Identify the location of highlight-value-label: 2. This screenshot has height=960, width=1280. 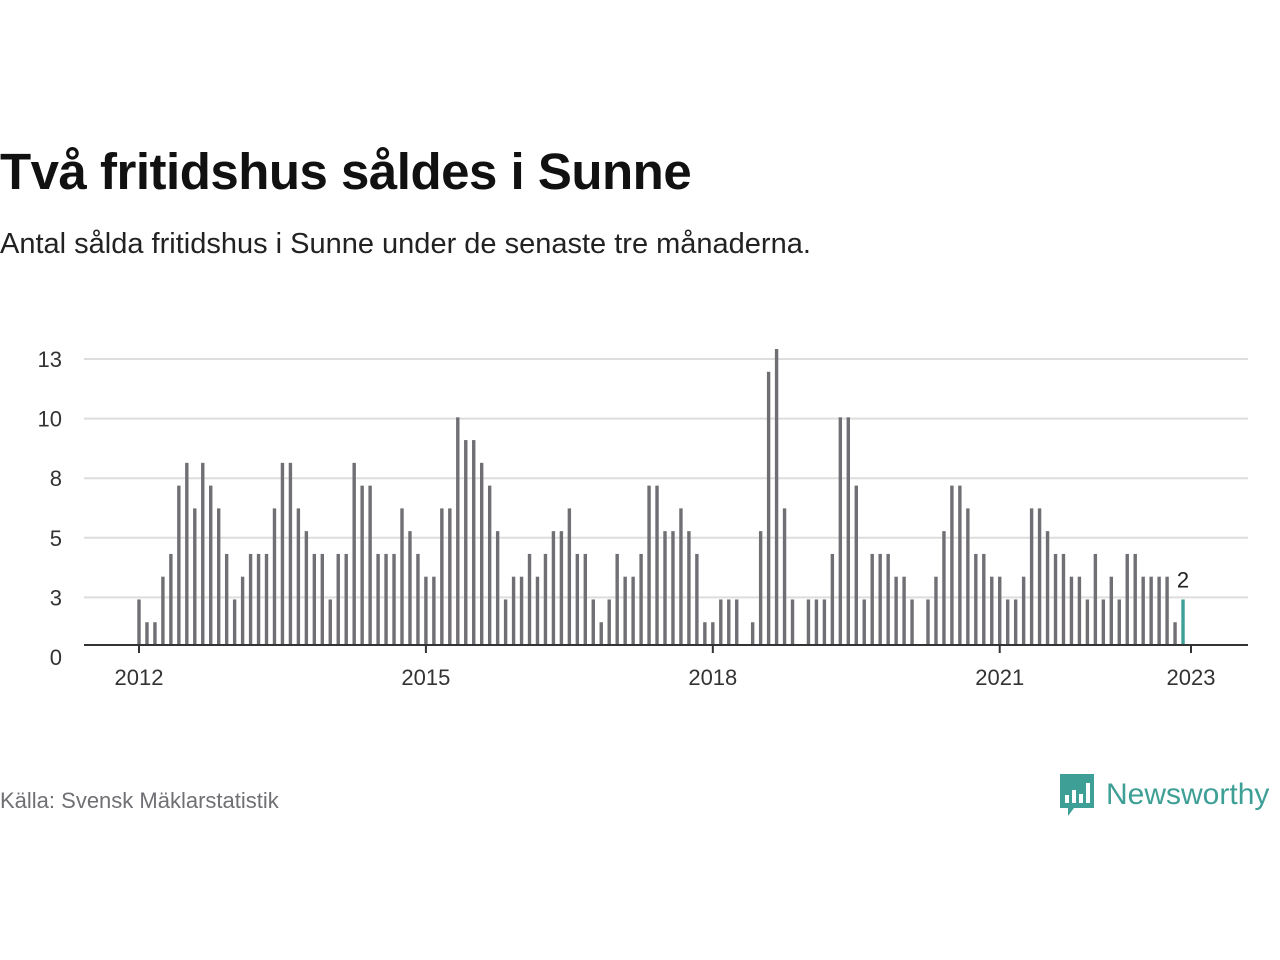
(1183, 579).